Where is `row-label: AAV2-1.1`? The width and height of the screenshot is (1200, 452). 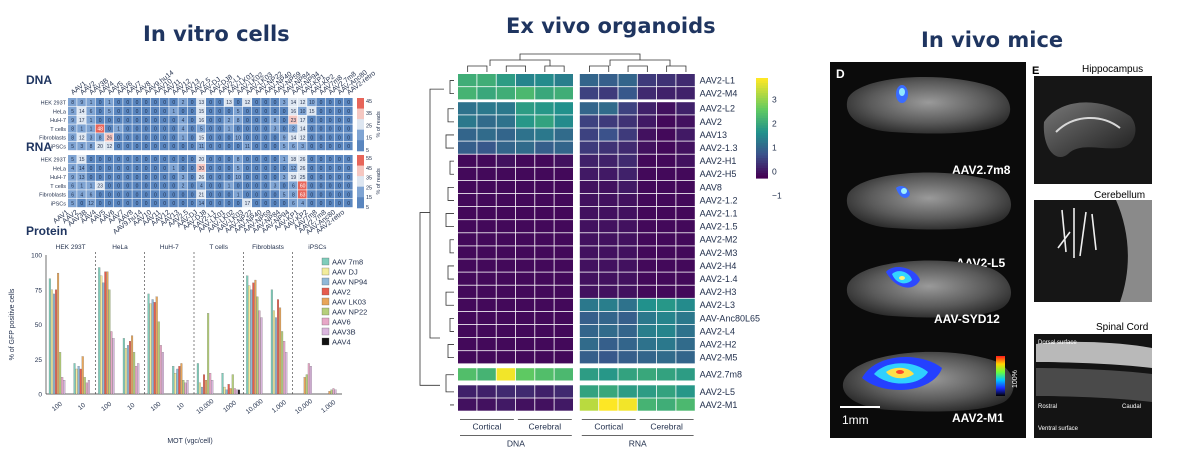
row-label: AAV2-1.1 is located at coordinates (719, 214).